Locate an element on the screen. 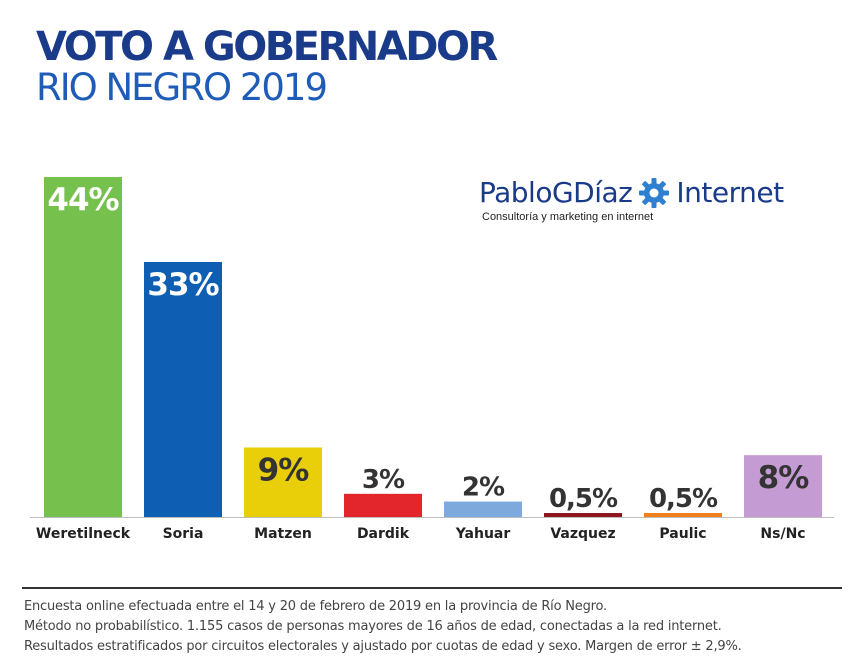  footnote-divider is located at coordinates (432, 588).